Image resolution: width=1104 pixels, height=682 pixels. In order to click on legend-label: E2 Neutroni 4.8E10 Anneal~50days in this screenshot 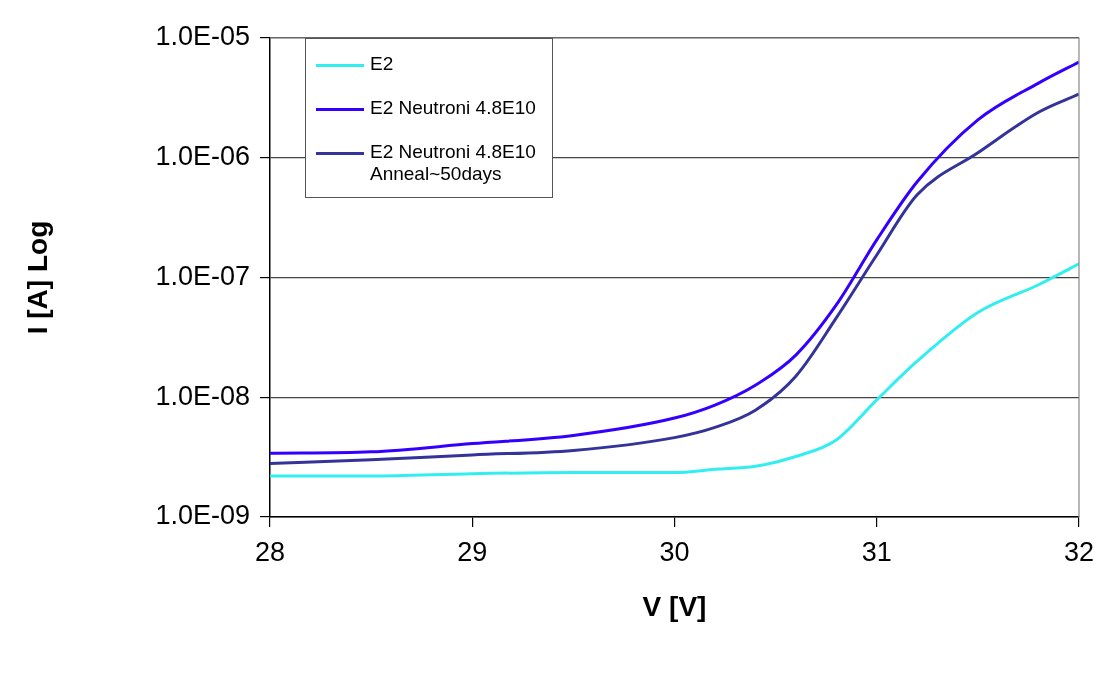, I will do `click(453, 163)`.